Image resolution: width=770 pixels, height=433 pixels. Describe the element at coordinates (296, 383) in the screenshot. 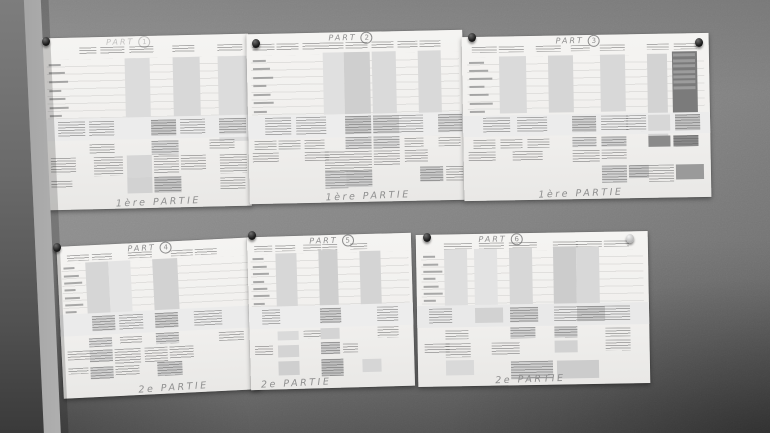

I see `handwritten-partie-label: 2e PARTIE` at that location.